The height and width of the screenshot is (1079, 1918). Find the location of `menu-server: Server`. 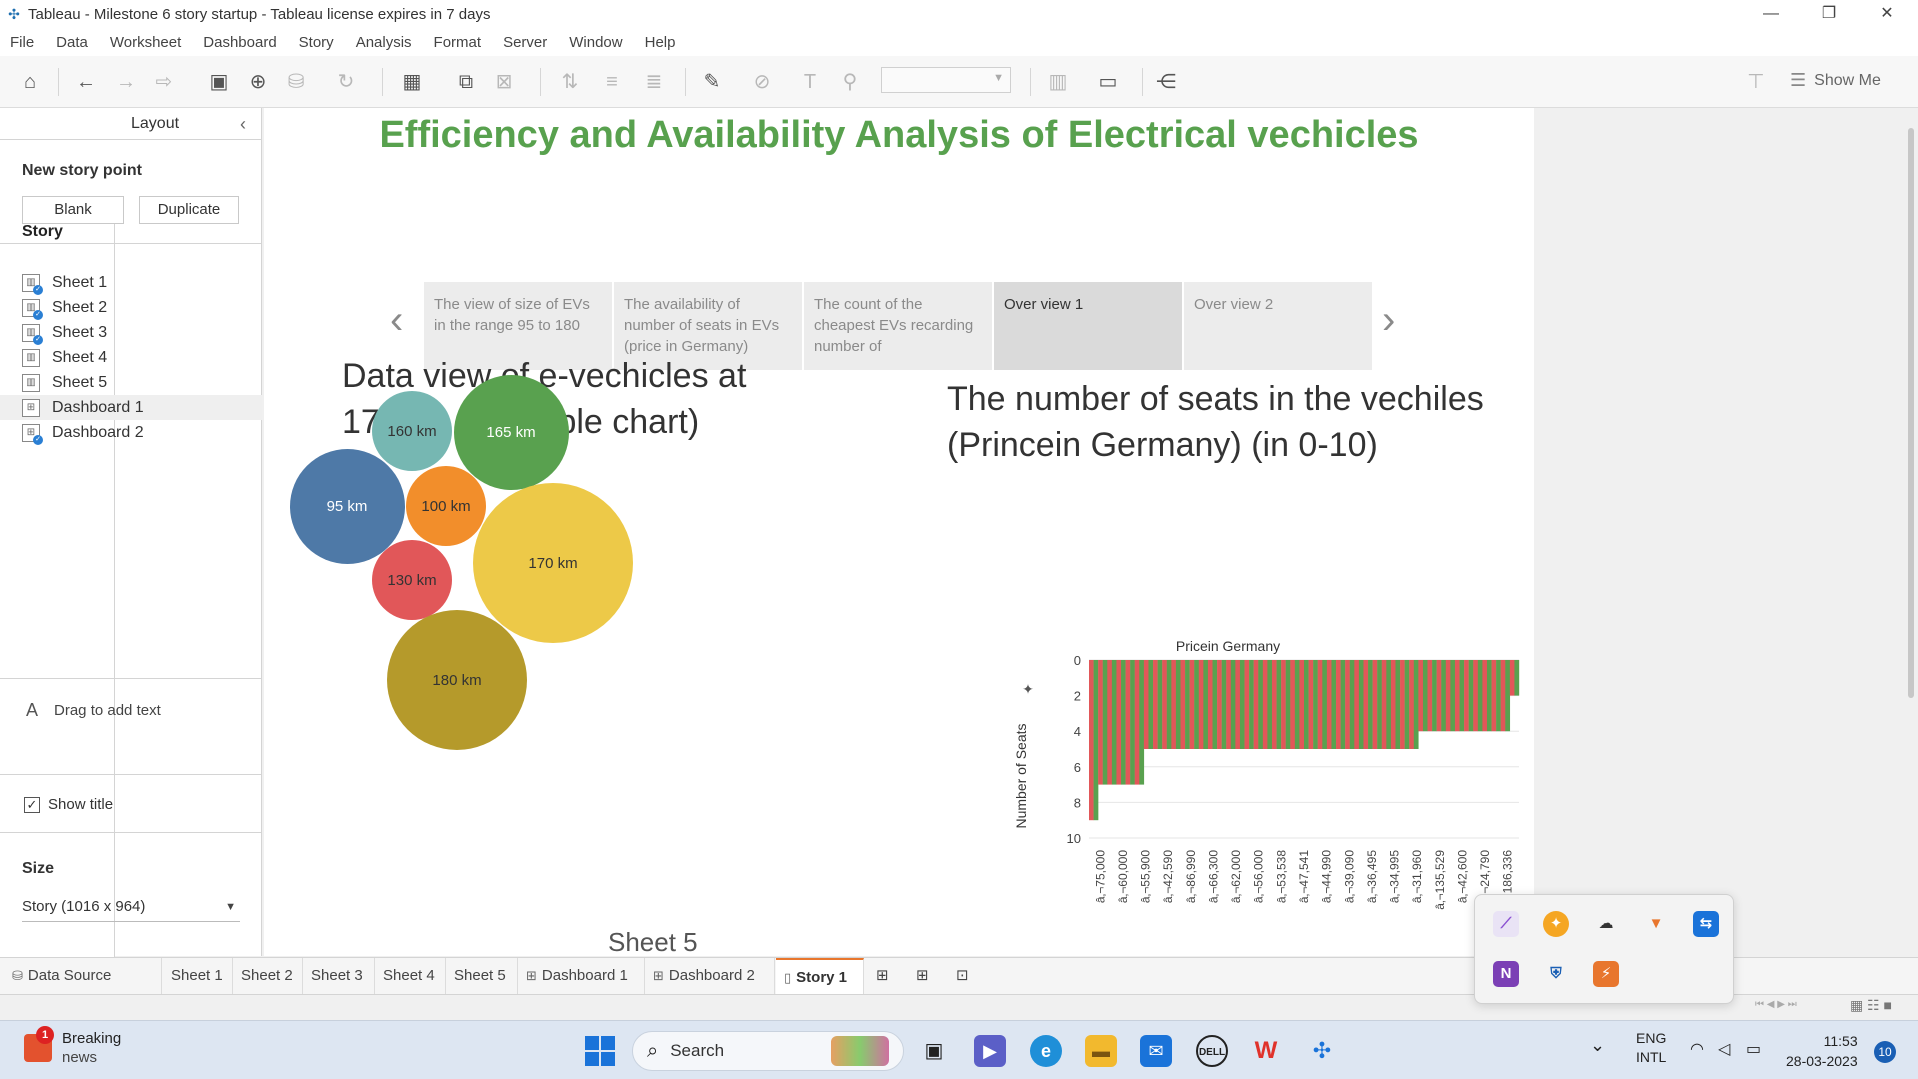

menu-server: Server is located at coordinates (525, 42).